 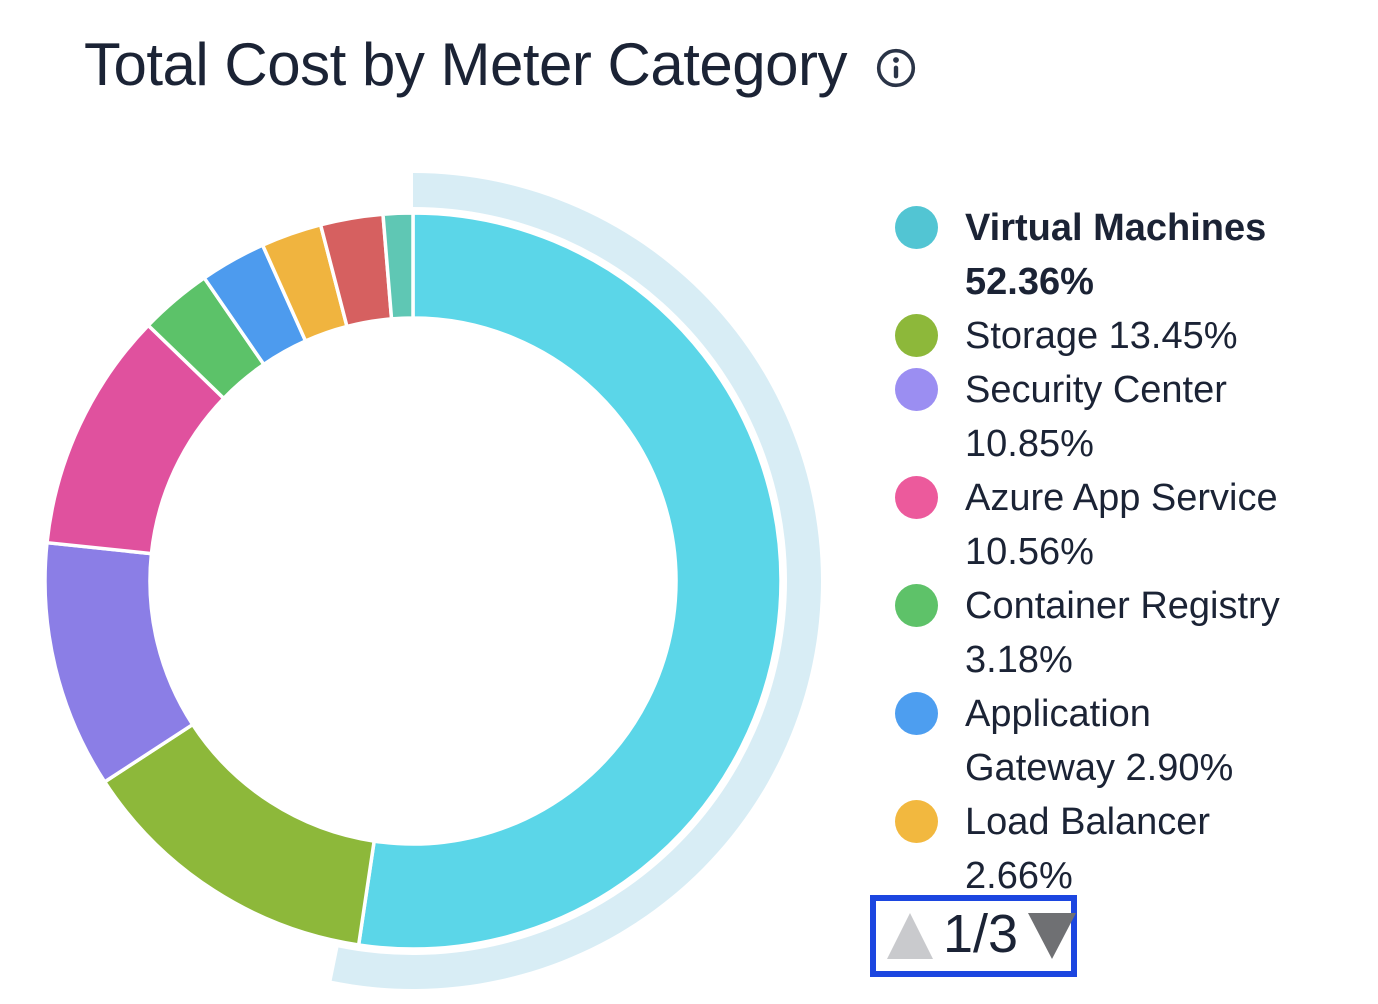 What do you see at coordinates (465, 64) in the screenshot?
I see `page-title: Total Cost by Meter Category` at bounding box center [465, 64].